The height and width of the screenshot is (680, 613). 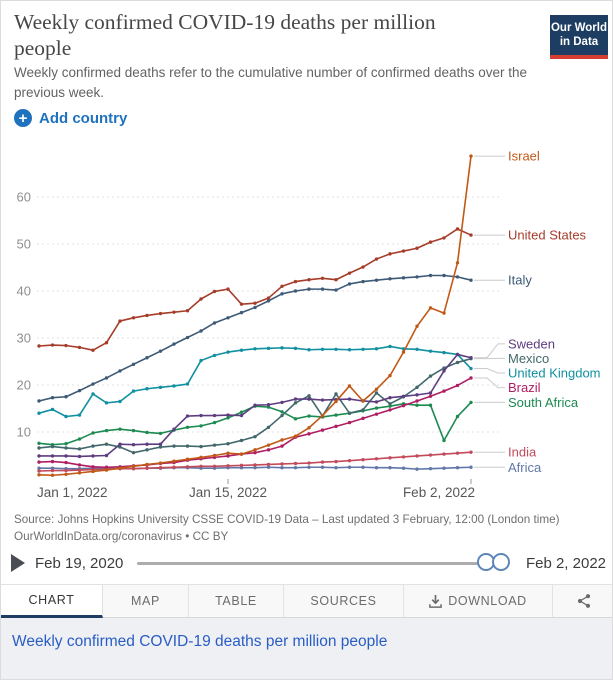 What do you see at coordinates (23, 118) in the screenshot?
I see `plus-circle-icon: +` at bounding box center [23, 118].